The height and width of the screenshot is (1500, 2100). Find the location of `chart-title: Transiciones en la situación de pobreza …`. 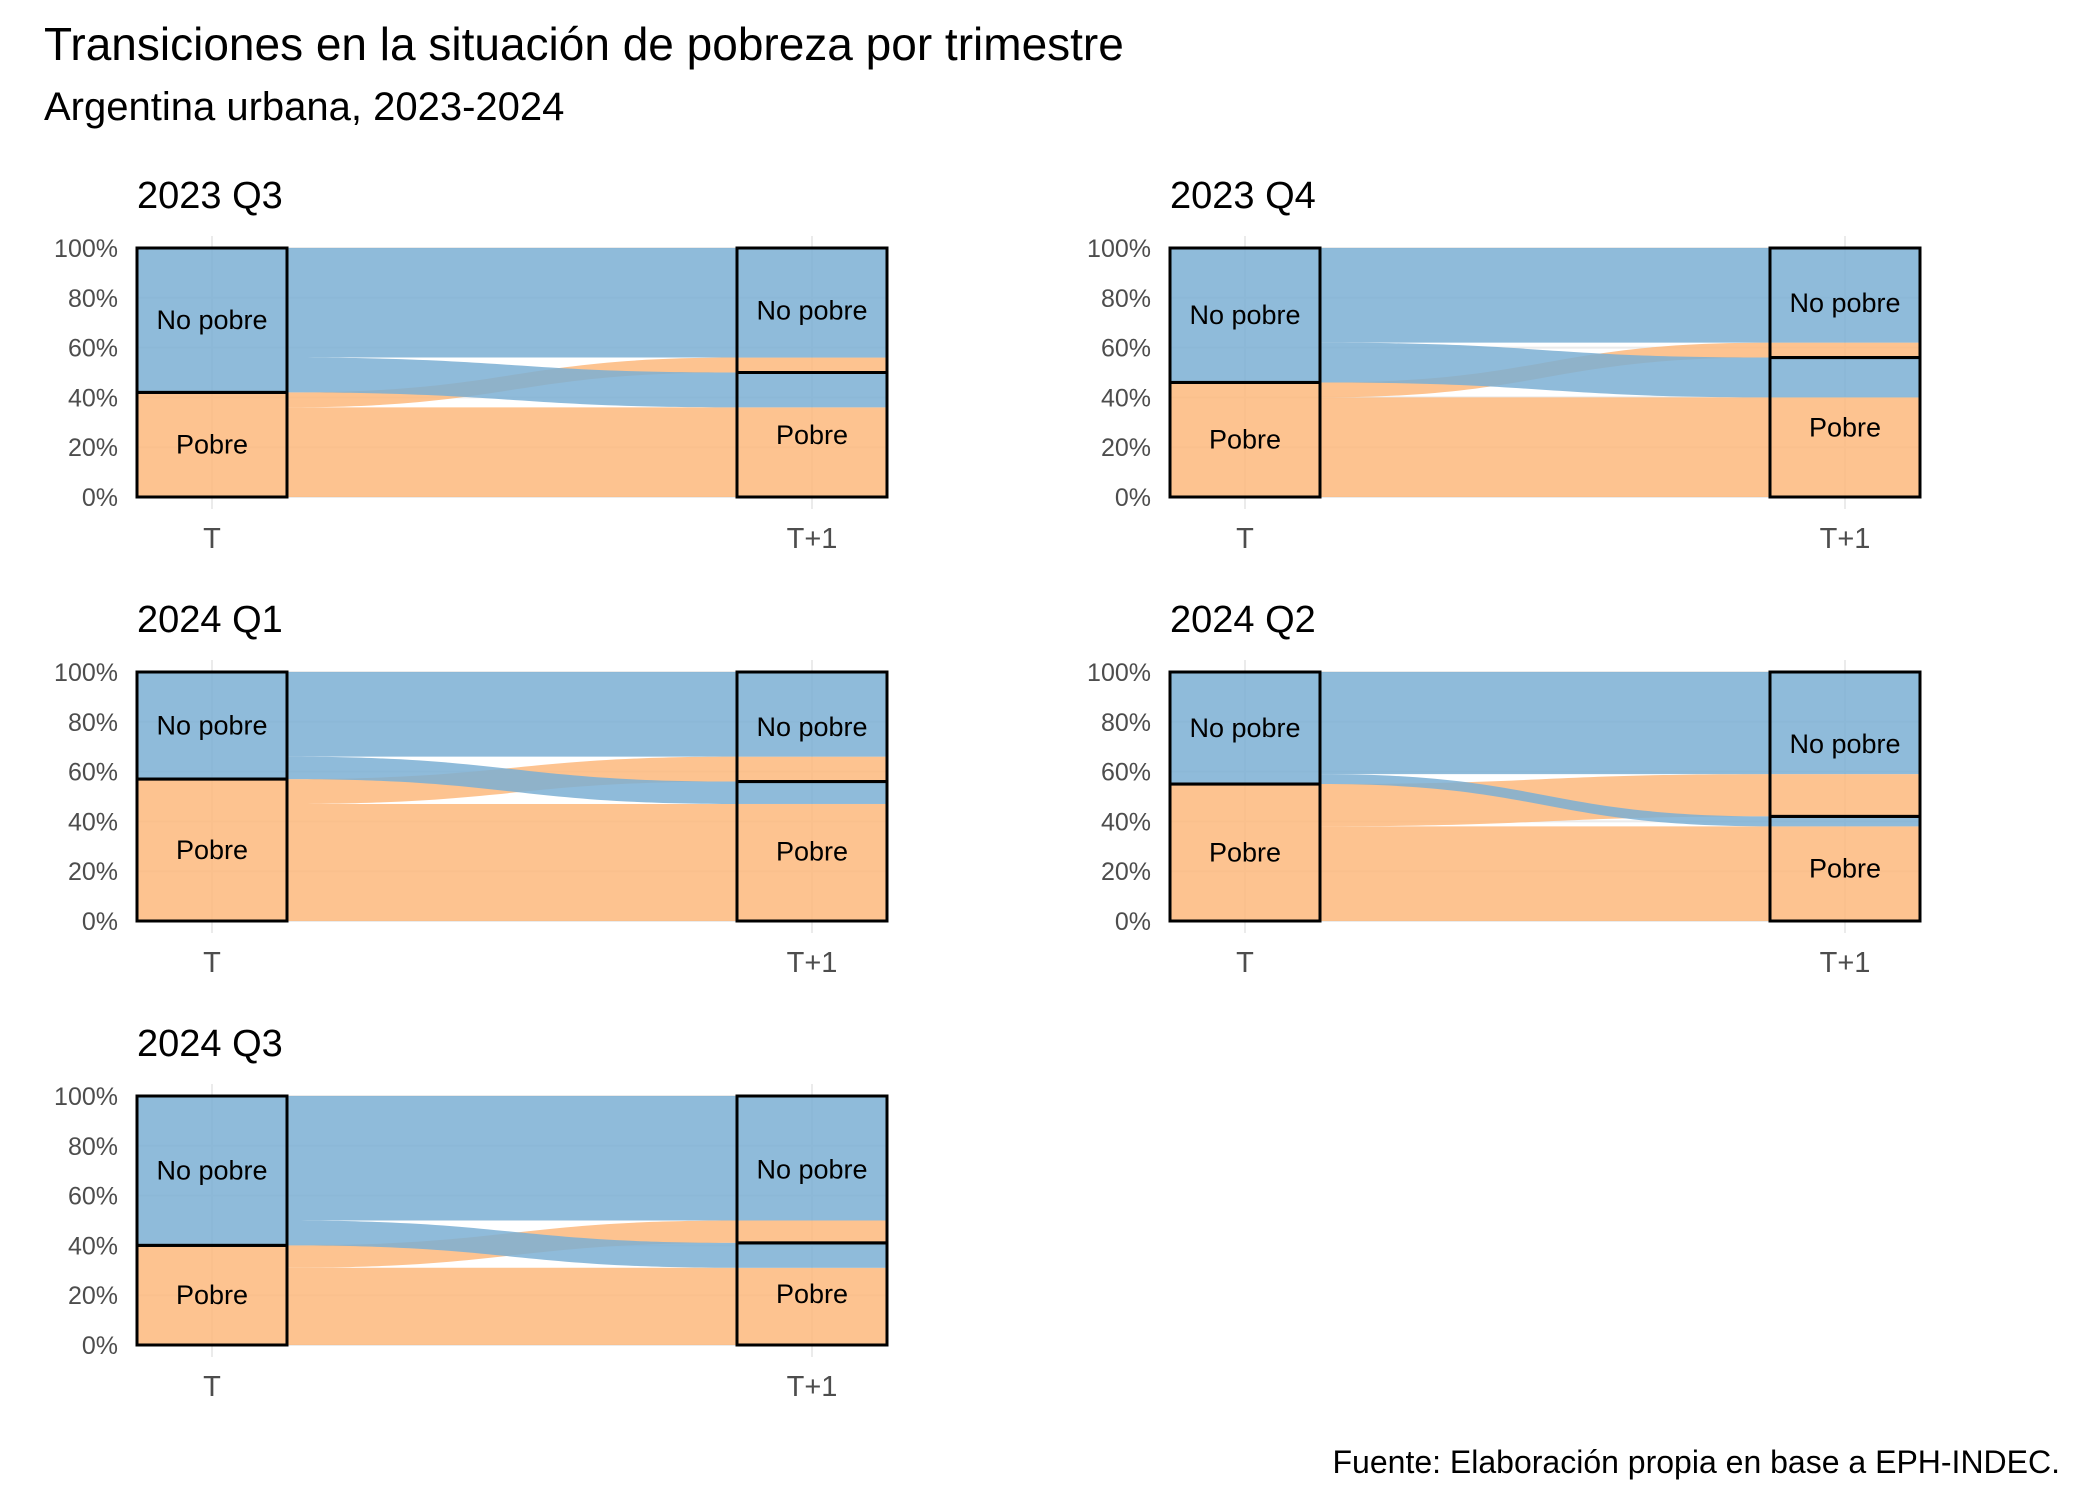

chart-title: Transiciones en la situación de pobreza … is located at coordinates (584, 44).